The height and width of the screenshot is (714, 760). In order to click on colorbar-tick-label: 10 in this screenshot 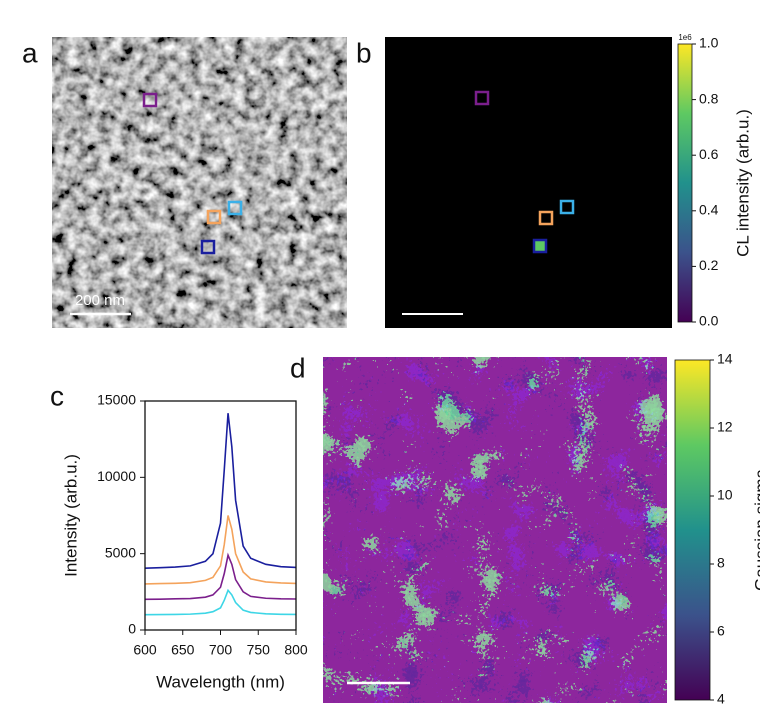, I will do `click(725, 495)`.